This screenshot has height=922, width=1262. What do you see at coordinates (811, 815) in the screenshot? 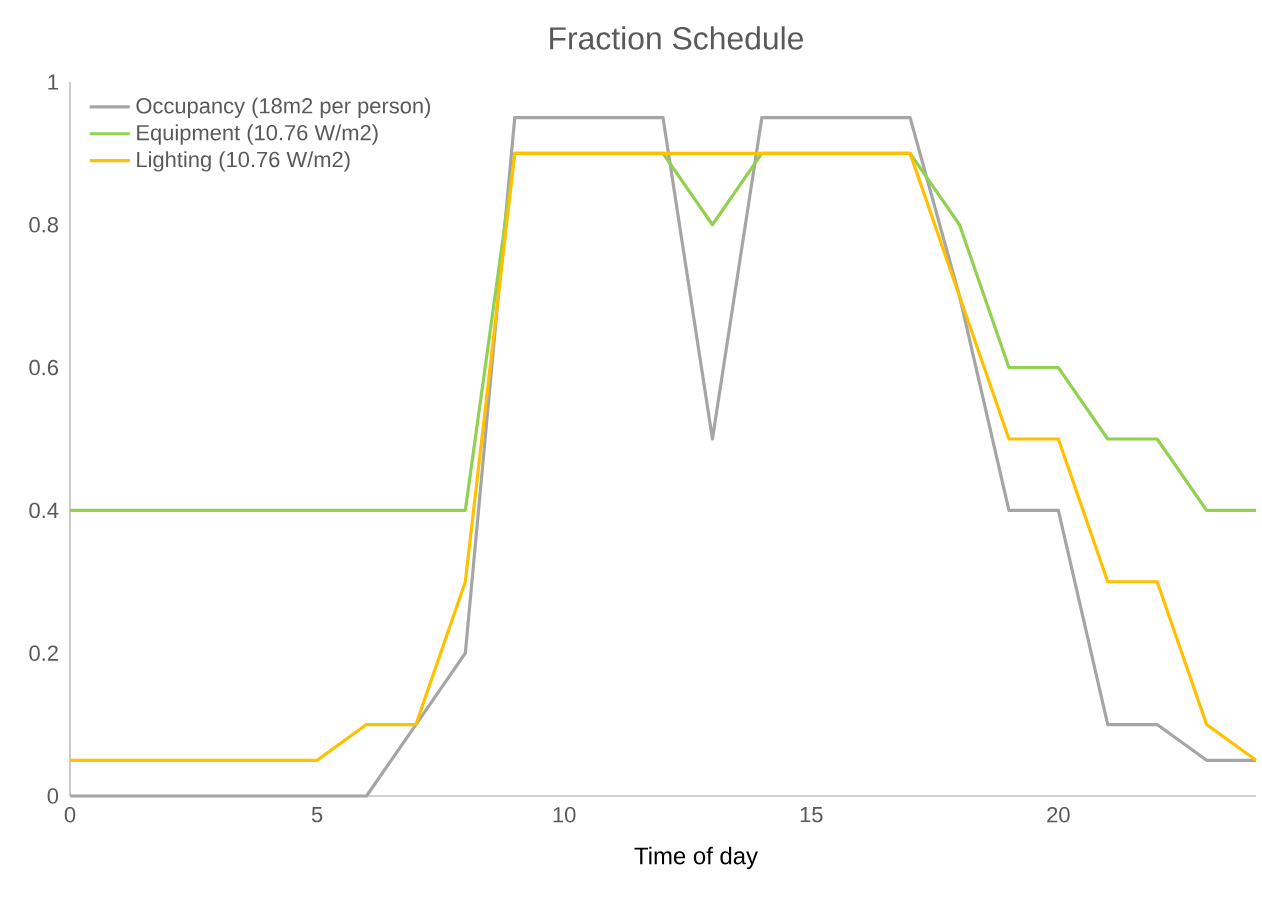
I see `x-tick-label: 15` at bounding box center [811, 815].